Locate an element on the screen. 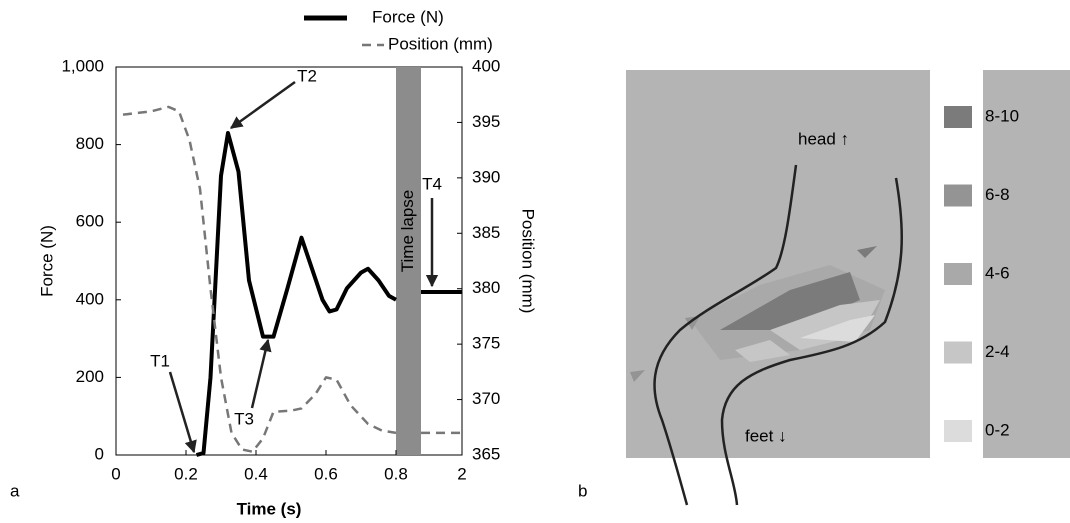 This screenshot has width=1070, height=523. x-axis-label: Time (s) is located at coordinates (269, 508).